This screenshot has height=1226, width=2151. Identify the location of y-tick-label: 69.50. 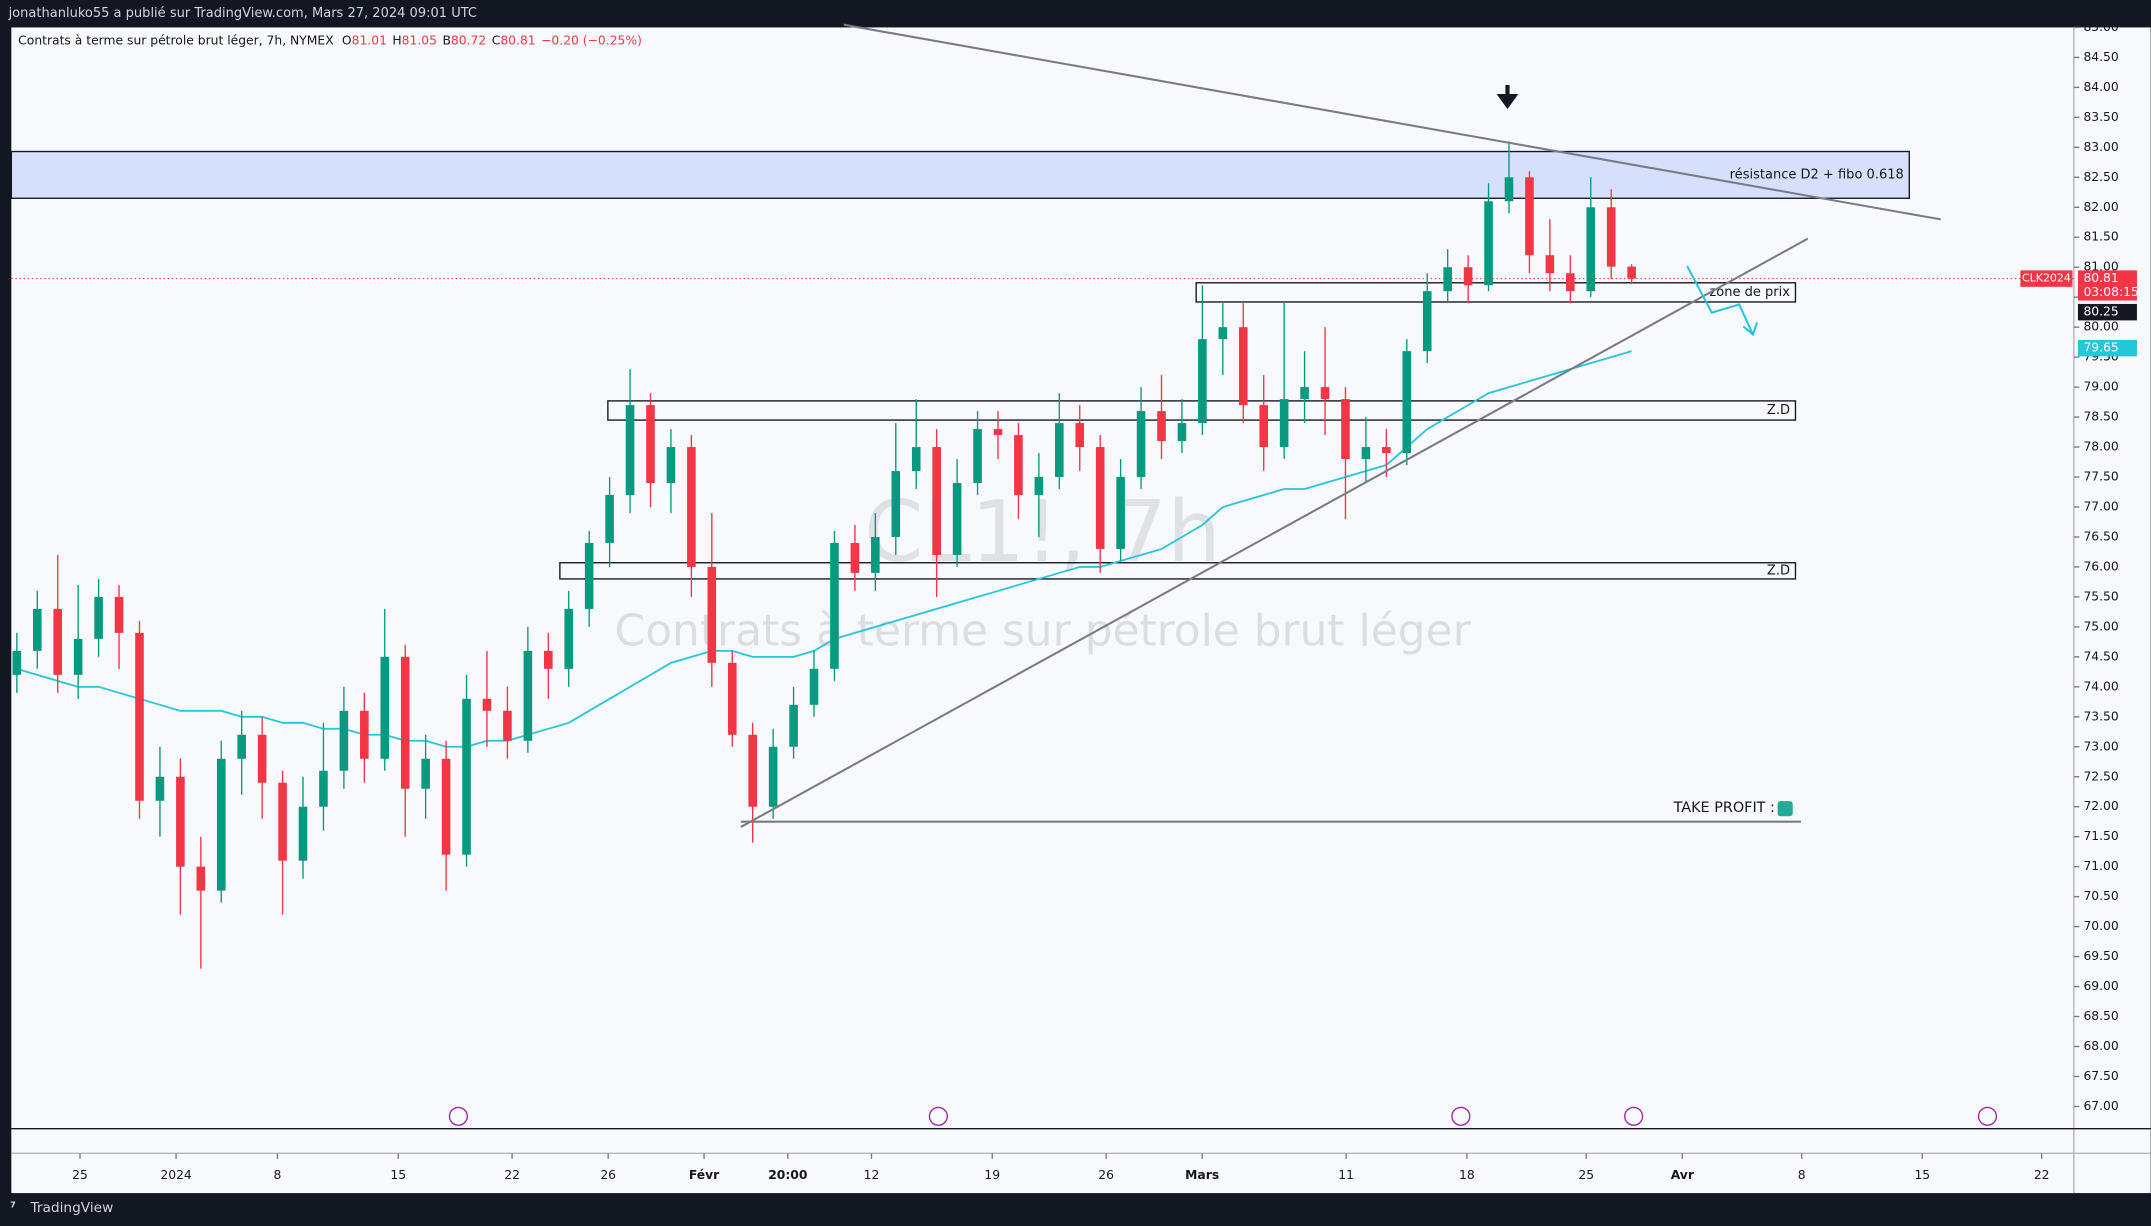
(2100, 956).